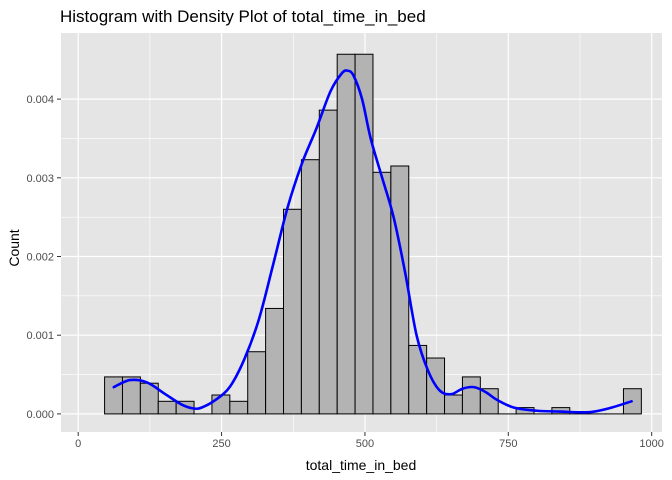 The width and height of the screenshot is (672, 480). I want to click on y-tick-label: 0.002, so click(40, 258).